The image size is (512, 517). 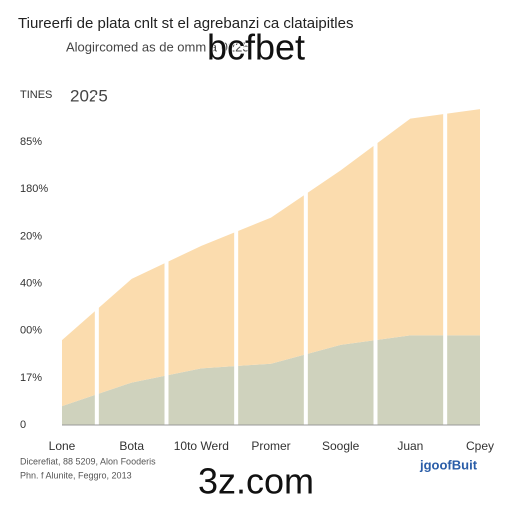 I want to click on y-tick-label: 180%, so click(x=34, y=189).